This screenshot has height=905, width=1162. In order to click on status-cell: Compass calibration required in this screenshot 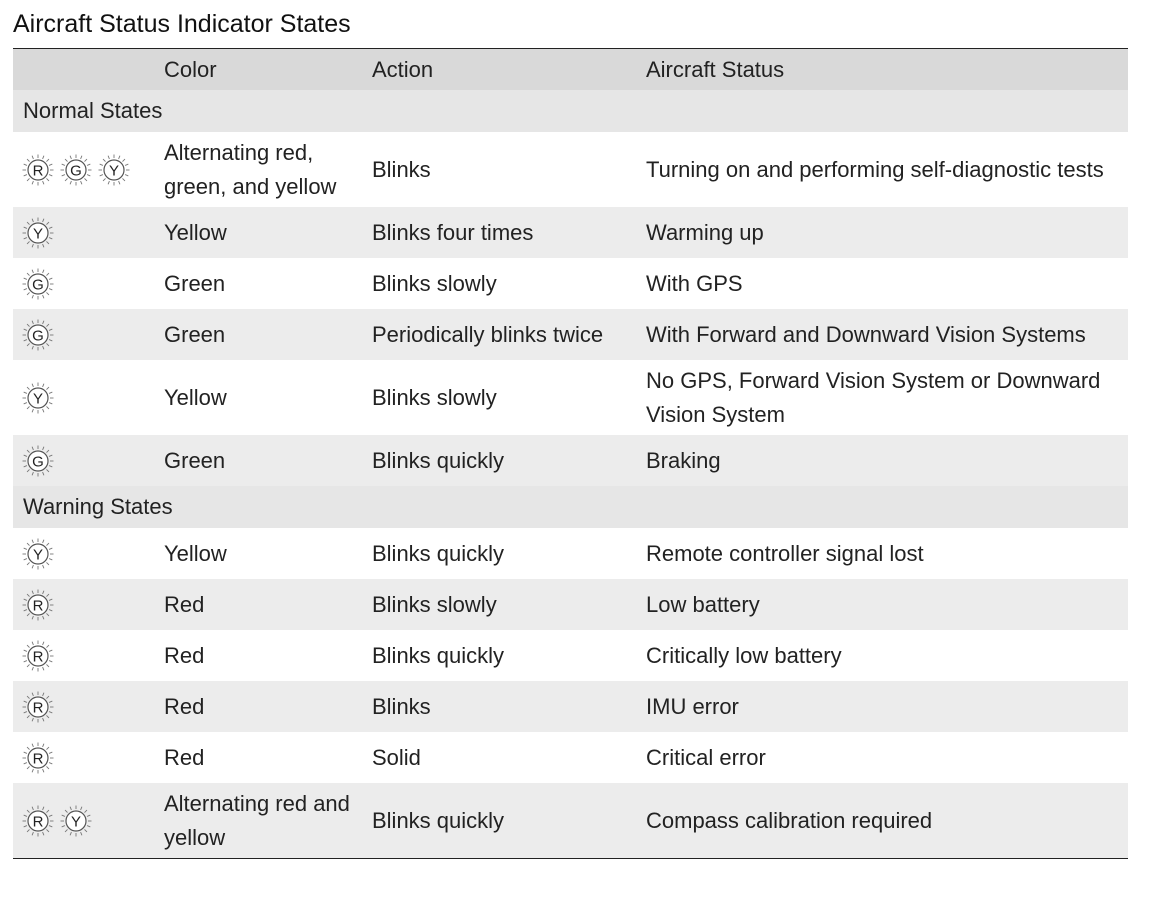, I will do `click(789, 820)`.